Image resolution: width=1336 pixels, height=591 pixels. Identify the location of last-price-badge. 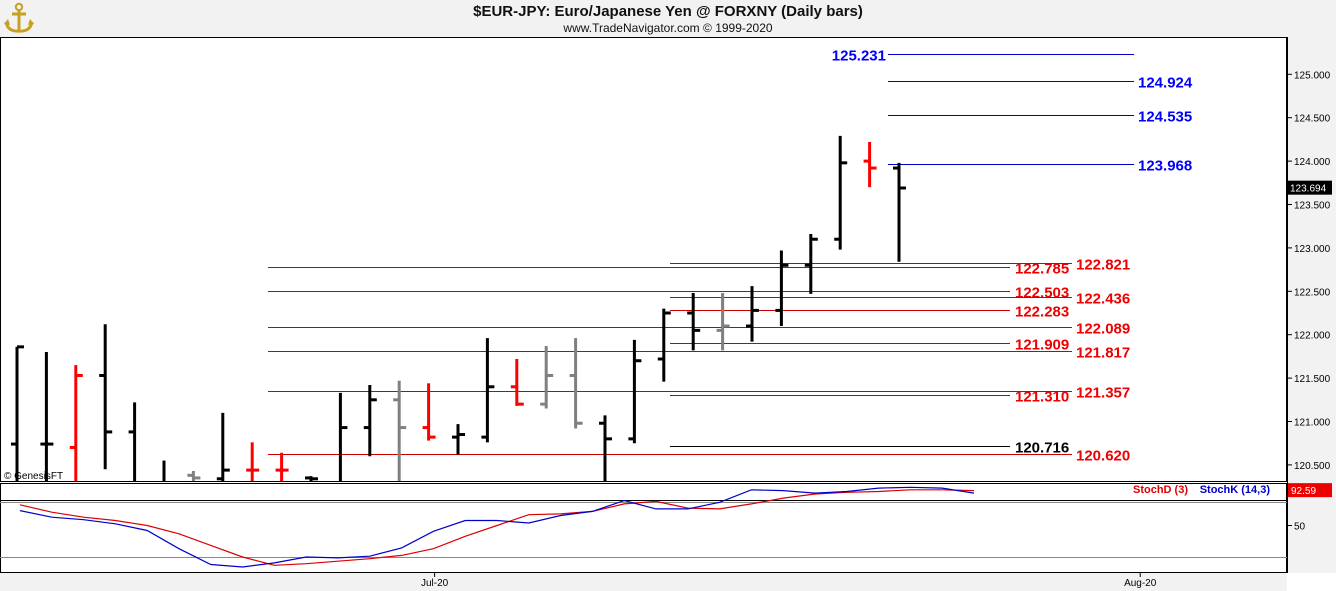
(1310, 187).